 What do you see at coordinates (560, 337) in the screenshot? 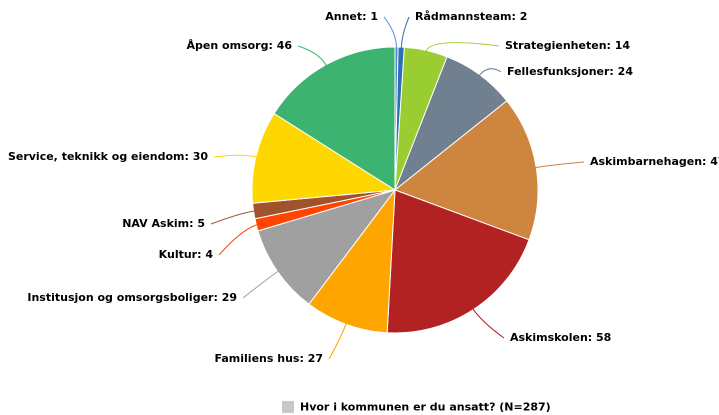
I see `data-label: Askimskolen: 58` at bounding box center [560, 337].